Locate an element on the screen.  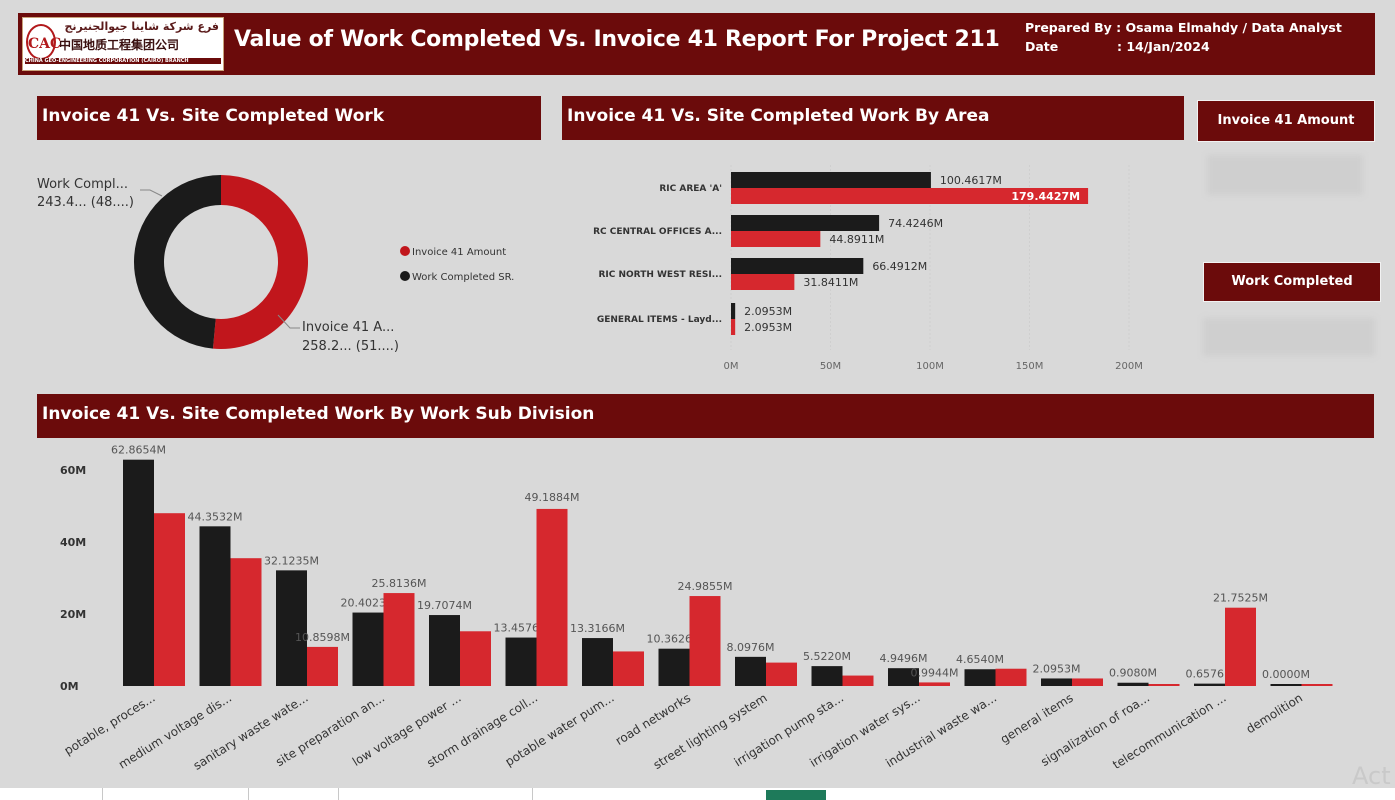
area-bar-value-label: 44.8911M is located at coordinates (856, 239).